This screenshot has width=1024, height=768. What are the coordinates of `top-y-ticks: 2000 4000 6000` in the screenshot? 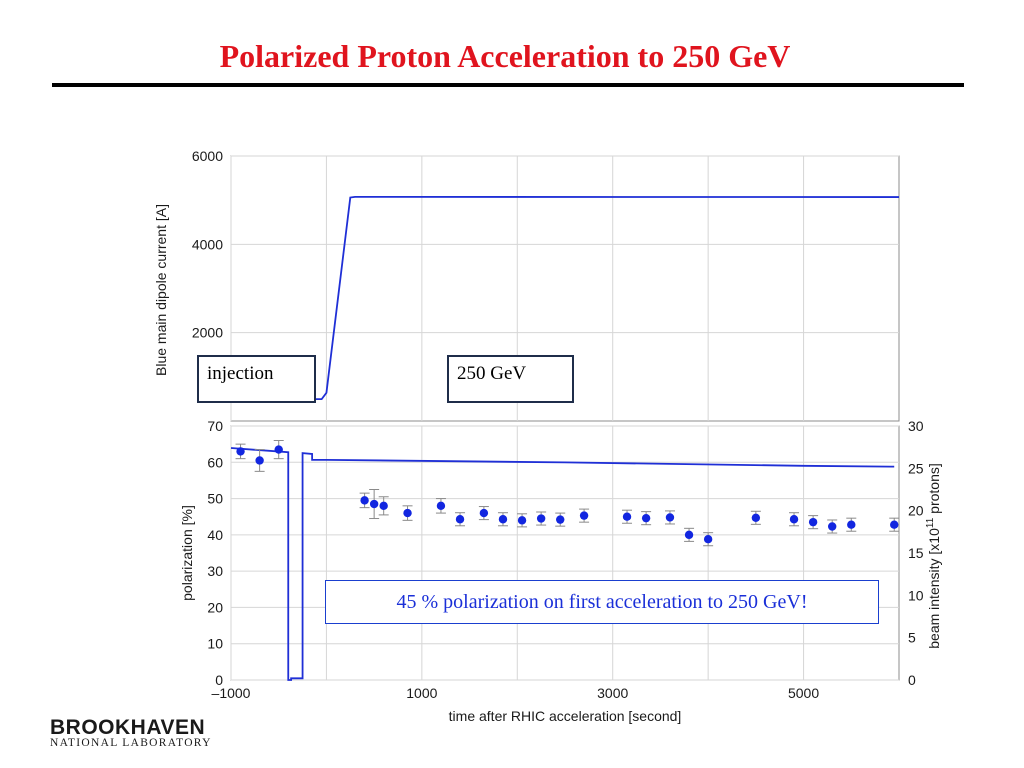 It's located at (207, 244).